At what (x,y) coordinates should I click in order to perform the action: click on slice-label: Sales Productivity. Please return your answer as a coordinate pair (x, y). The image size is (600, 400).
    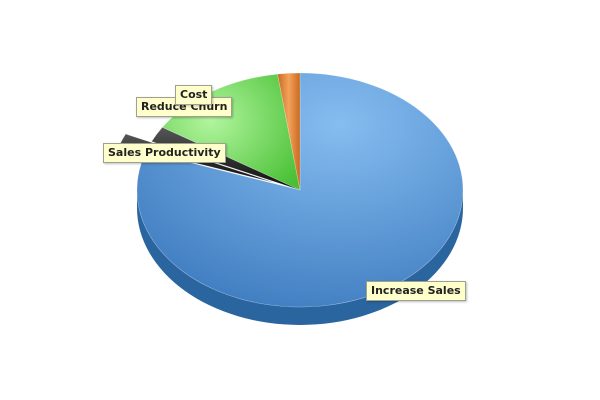
    Looking at the image, I should click on (164, 153).